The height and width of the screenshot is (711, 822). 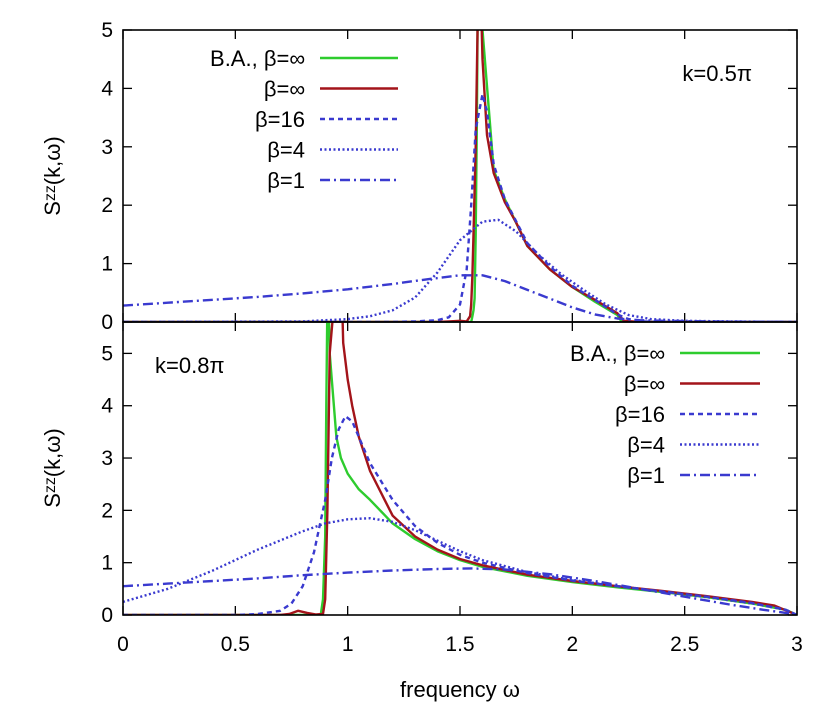 I want to click on bottom-panel-y-tick-labels: 0 1 2 3 4 5, so click(x=107, y=484).